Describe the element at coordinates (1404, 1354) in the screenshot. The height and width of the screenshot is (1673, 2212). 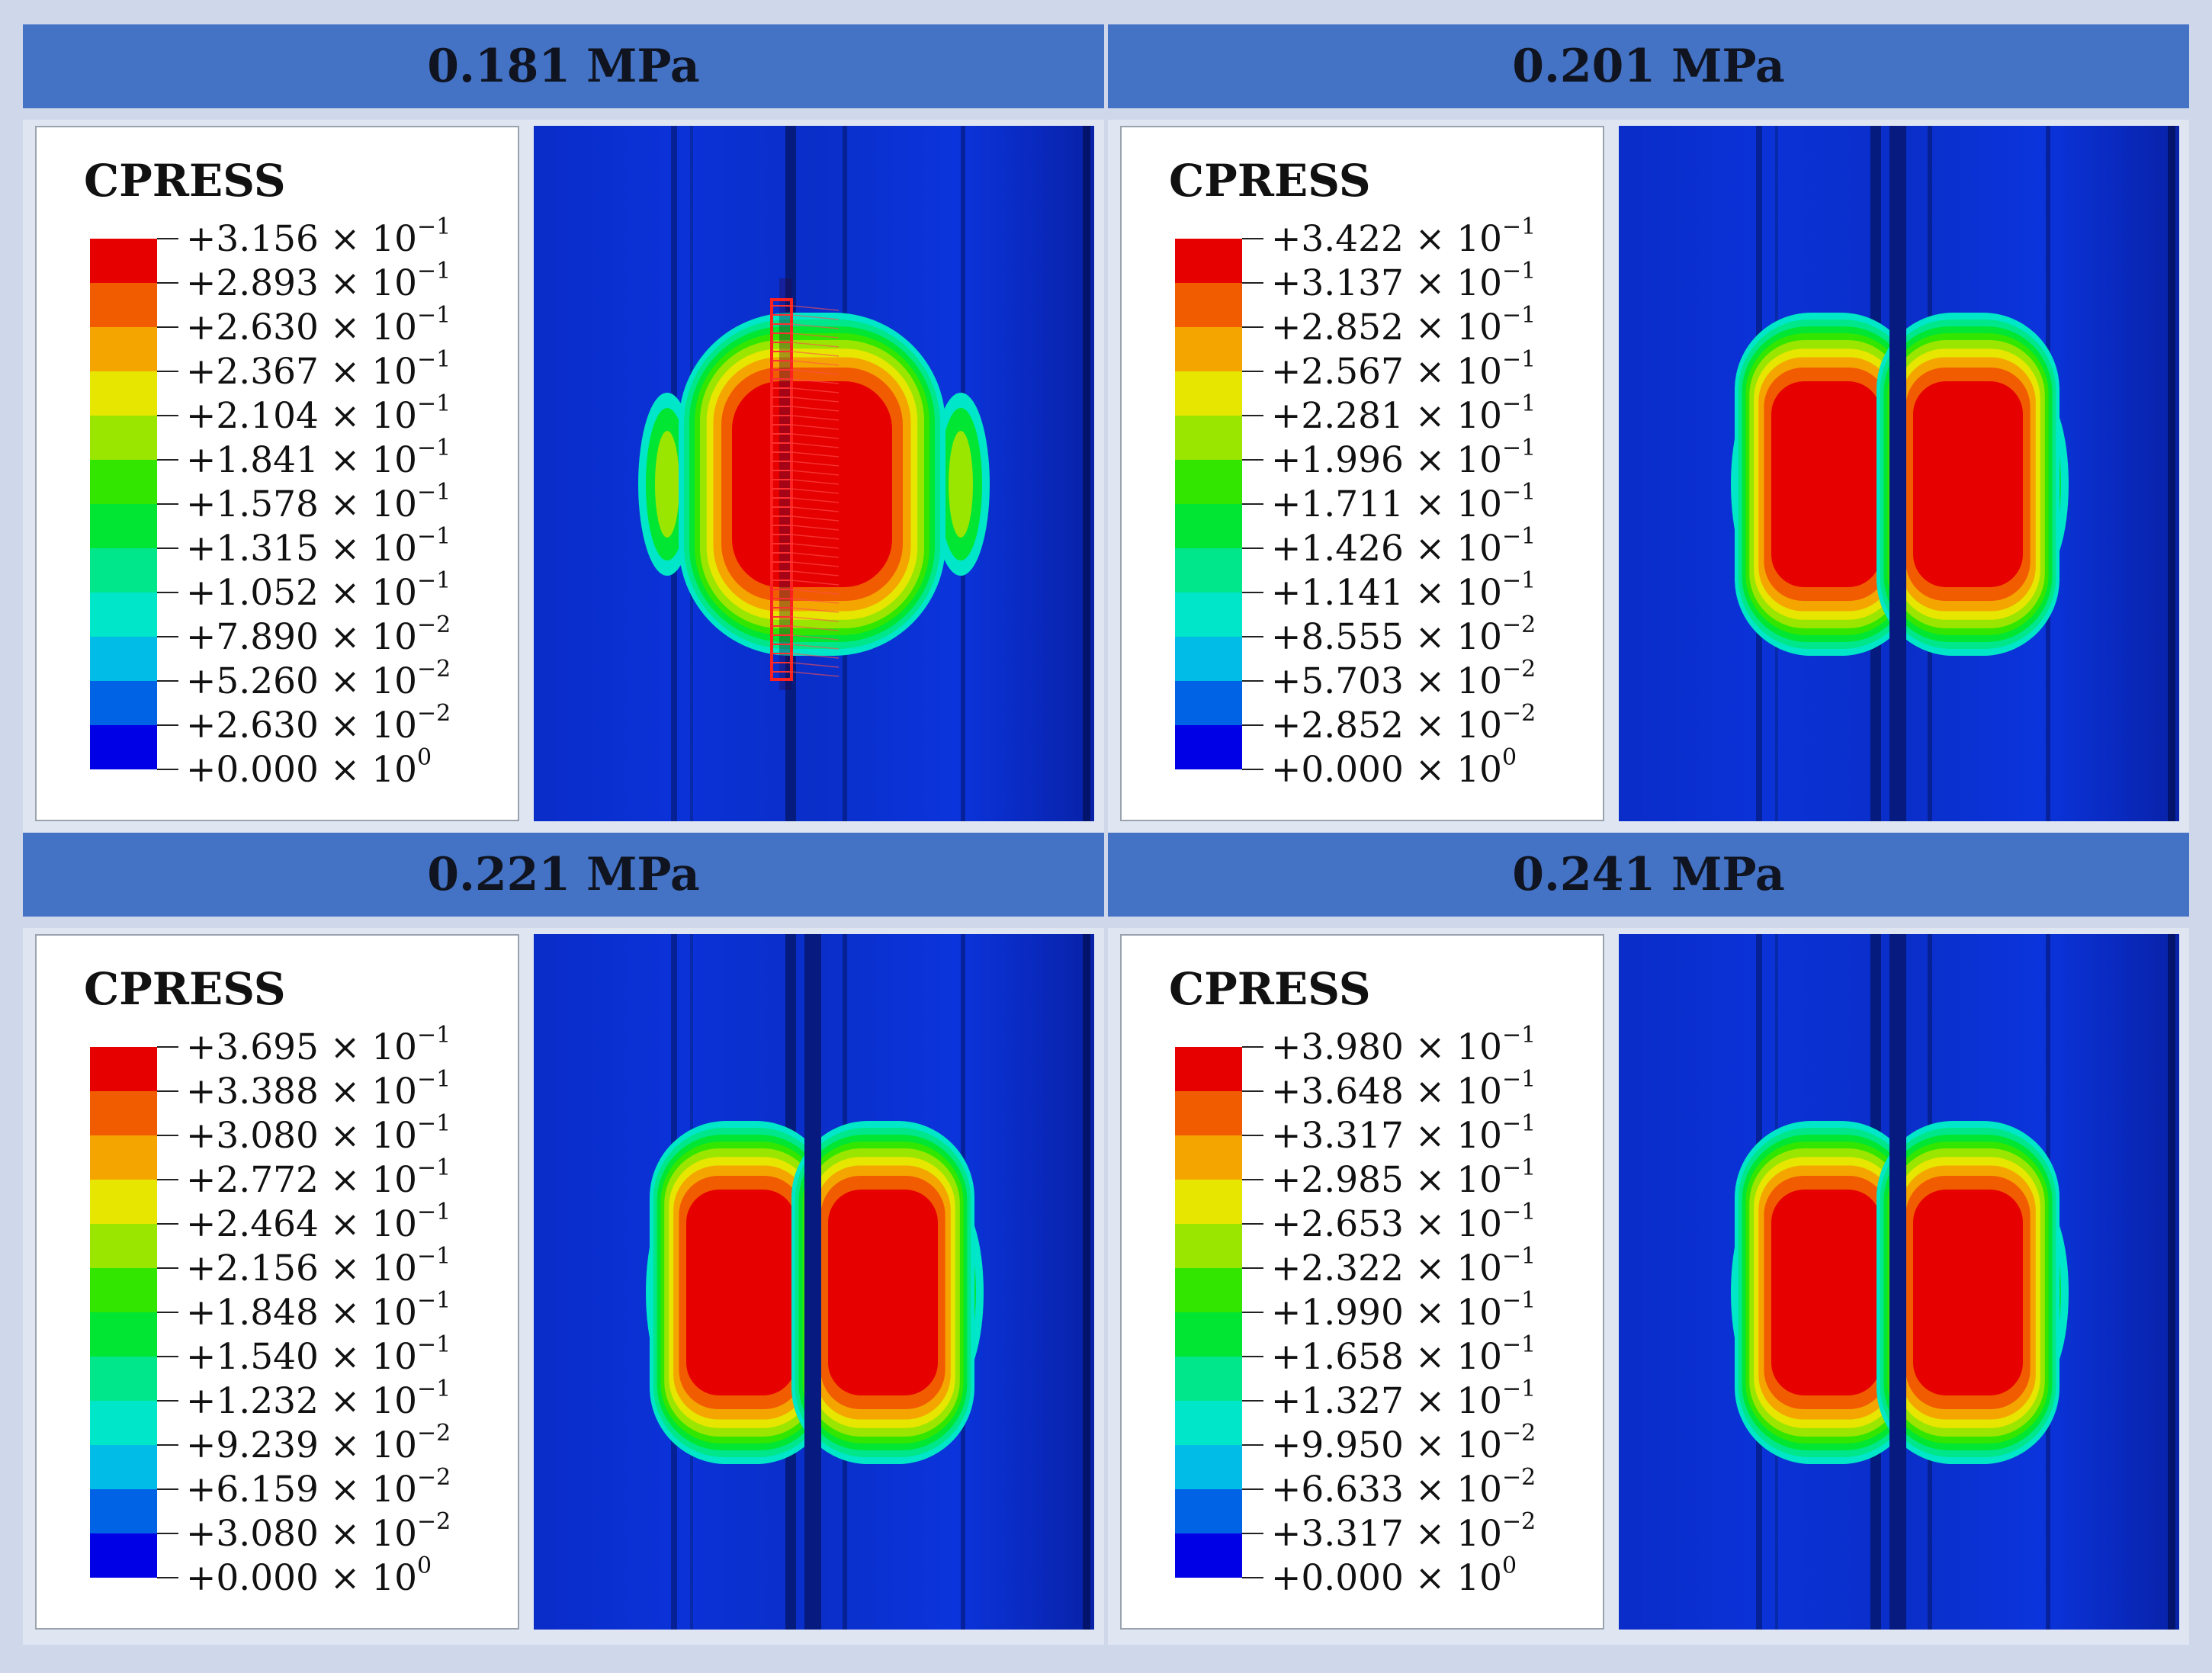
I see `legend-label: +1.658 × 10−1` at that location.